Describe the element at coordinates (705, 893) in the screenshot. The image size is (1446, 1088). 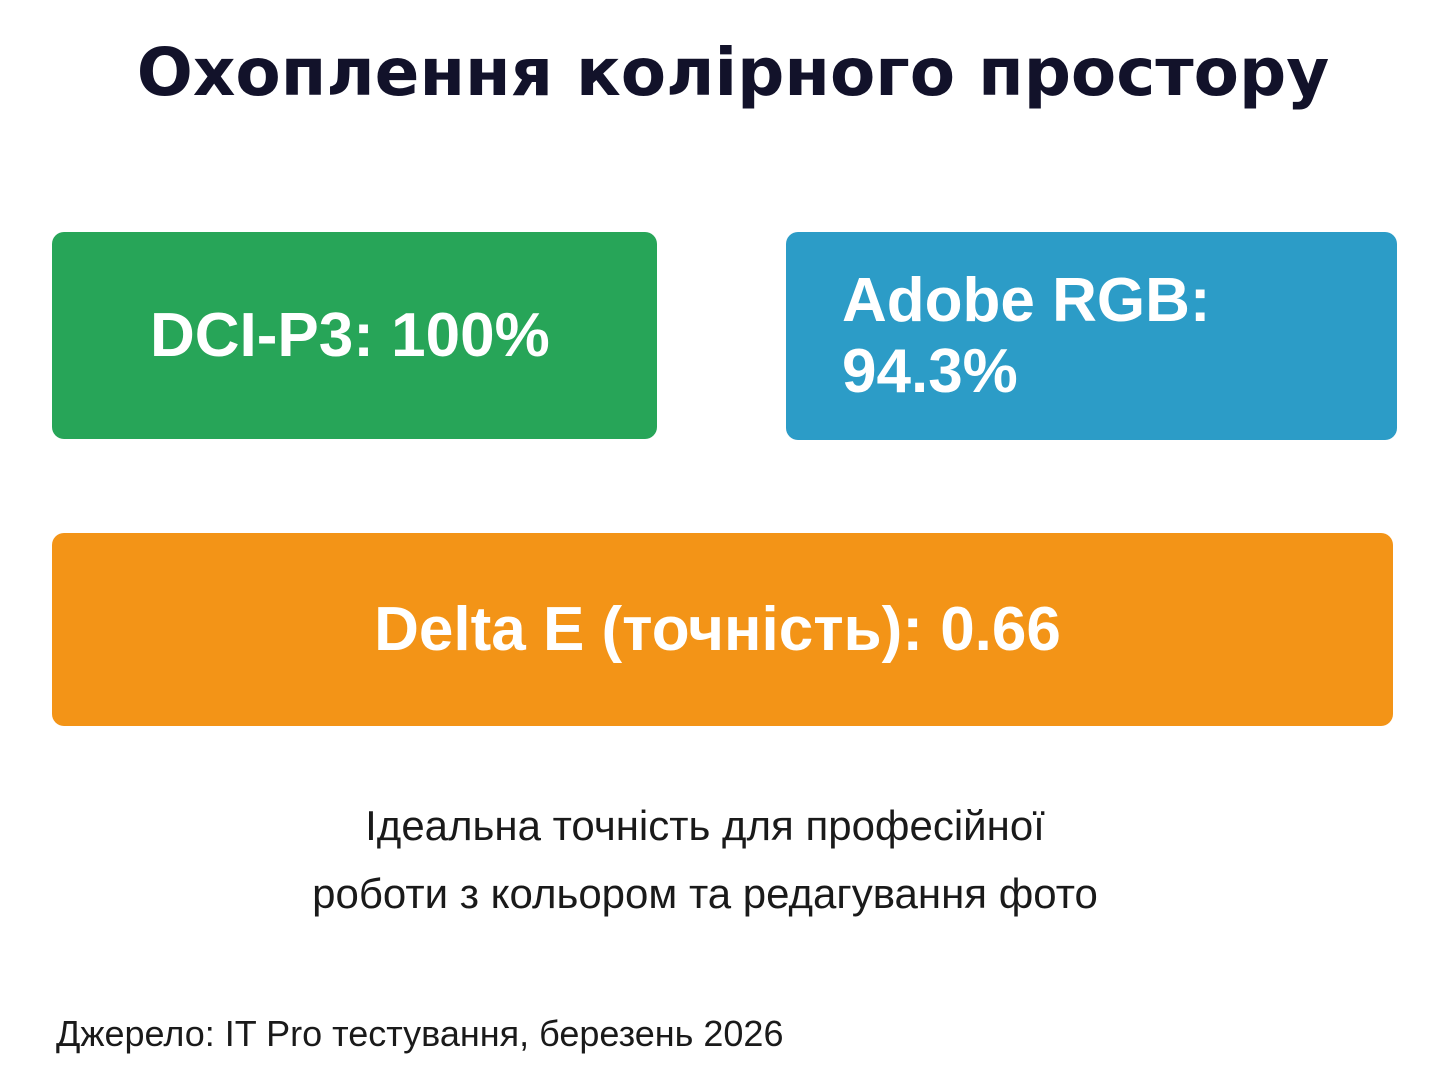
I see `description-line-2: роботи з кольором та редагування фото` at that location.